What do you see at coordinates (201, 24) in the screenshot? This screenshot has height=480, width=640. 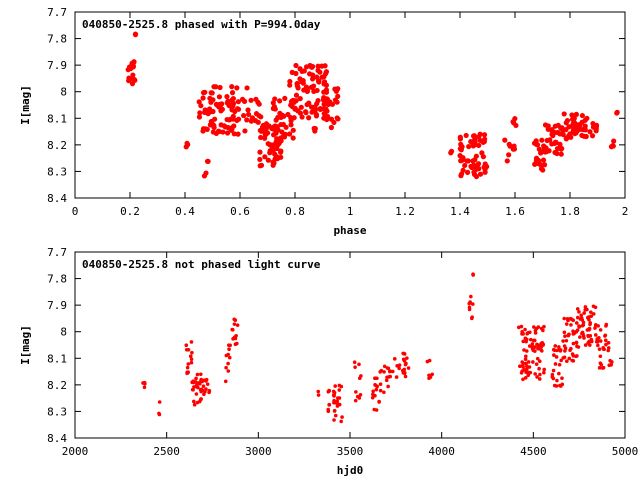 I see `chart-title: 040850-2525.8 phased with P=994.0day` at bounding box center [201, 24].